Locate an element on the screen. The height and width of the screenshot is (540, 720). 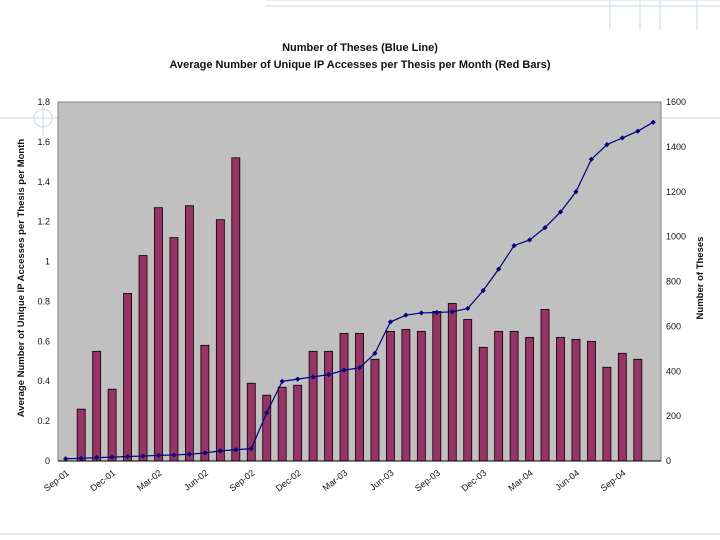
x-tick-label: Dec-03 is located at coordinates (473, 481).